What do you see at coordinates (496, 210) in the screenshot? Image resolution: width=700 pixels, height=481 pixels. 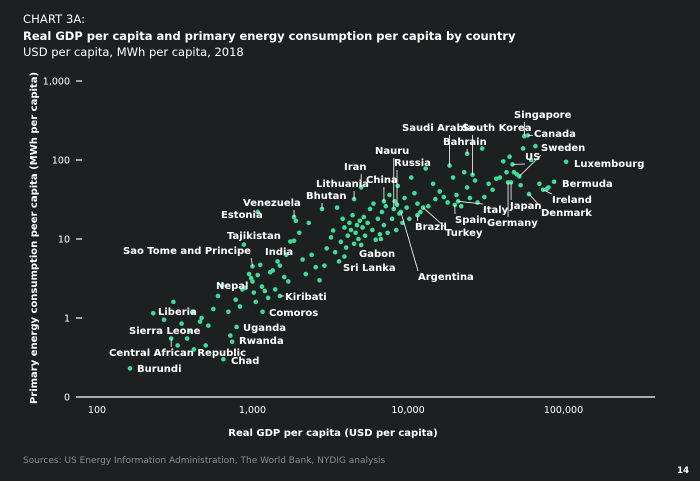 I see `point-label-italy: Italy` at bounding box center [496, 210].